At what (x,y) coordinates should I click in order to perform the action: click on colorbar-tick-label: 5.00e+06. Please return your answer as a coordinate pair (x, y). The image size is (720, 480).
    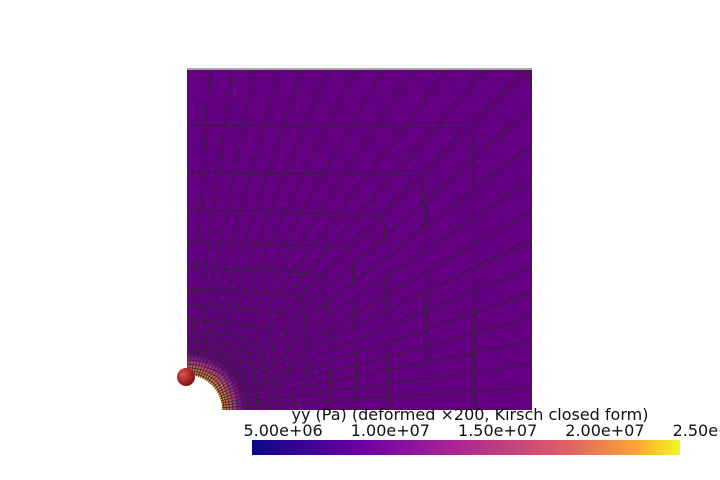
    Looking at the image, I should click on (282, 430).